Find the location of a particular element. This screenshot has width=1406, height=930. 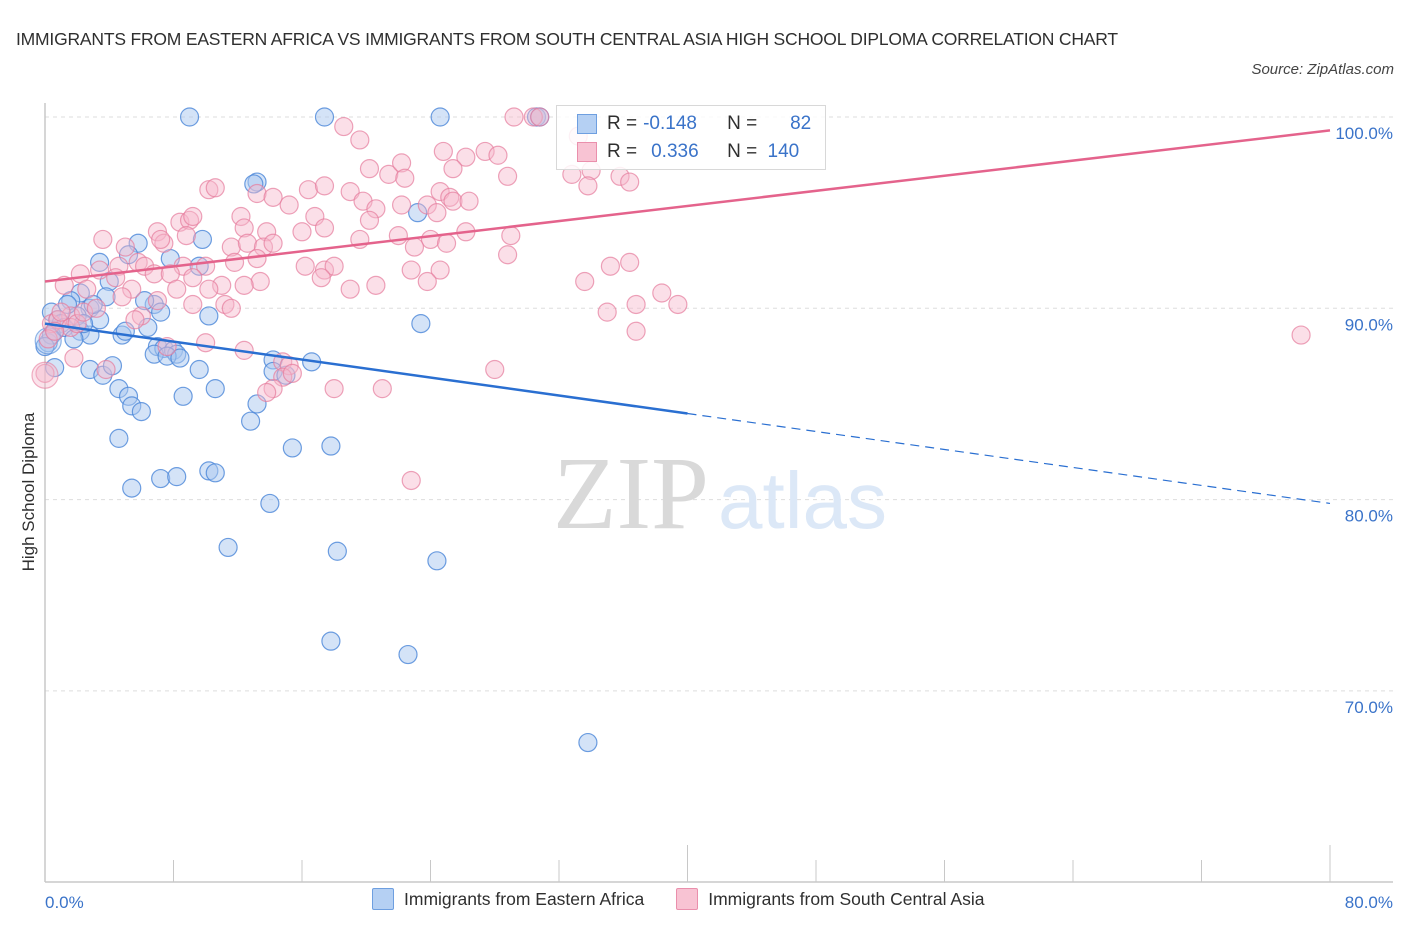

y-tick-labels: 100.0% 90.0% 80.0% 70.0% is located at coordinates (1364, 420).